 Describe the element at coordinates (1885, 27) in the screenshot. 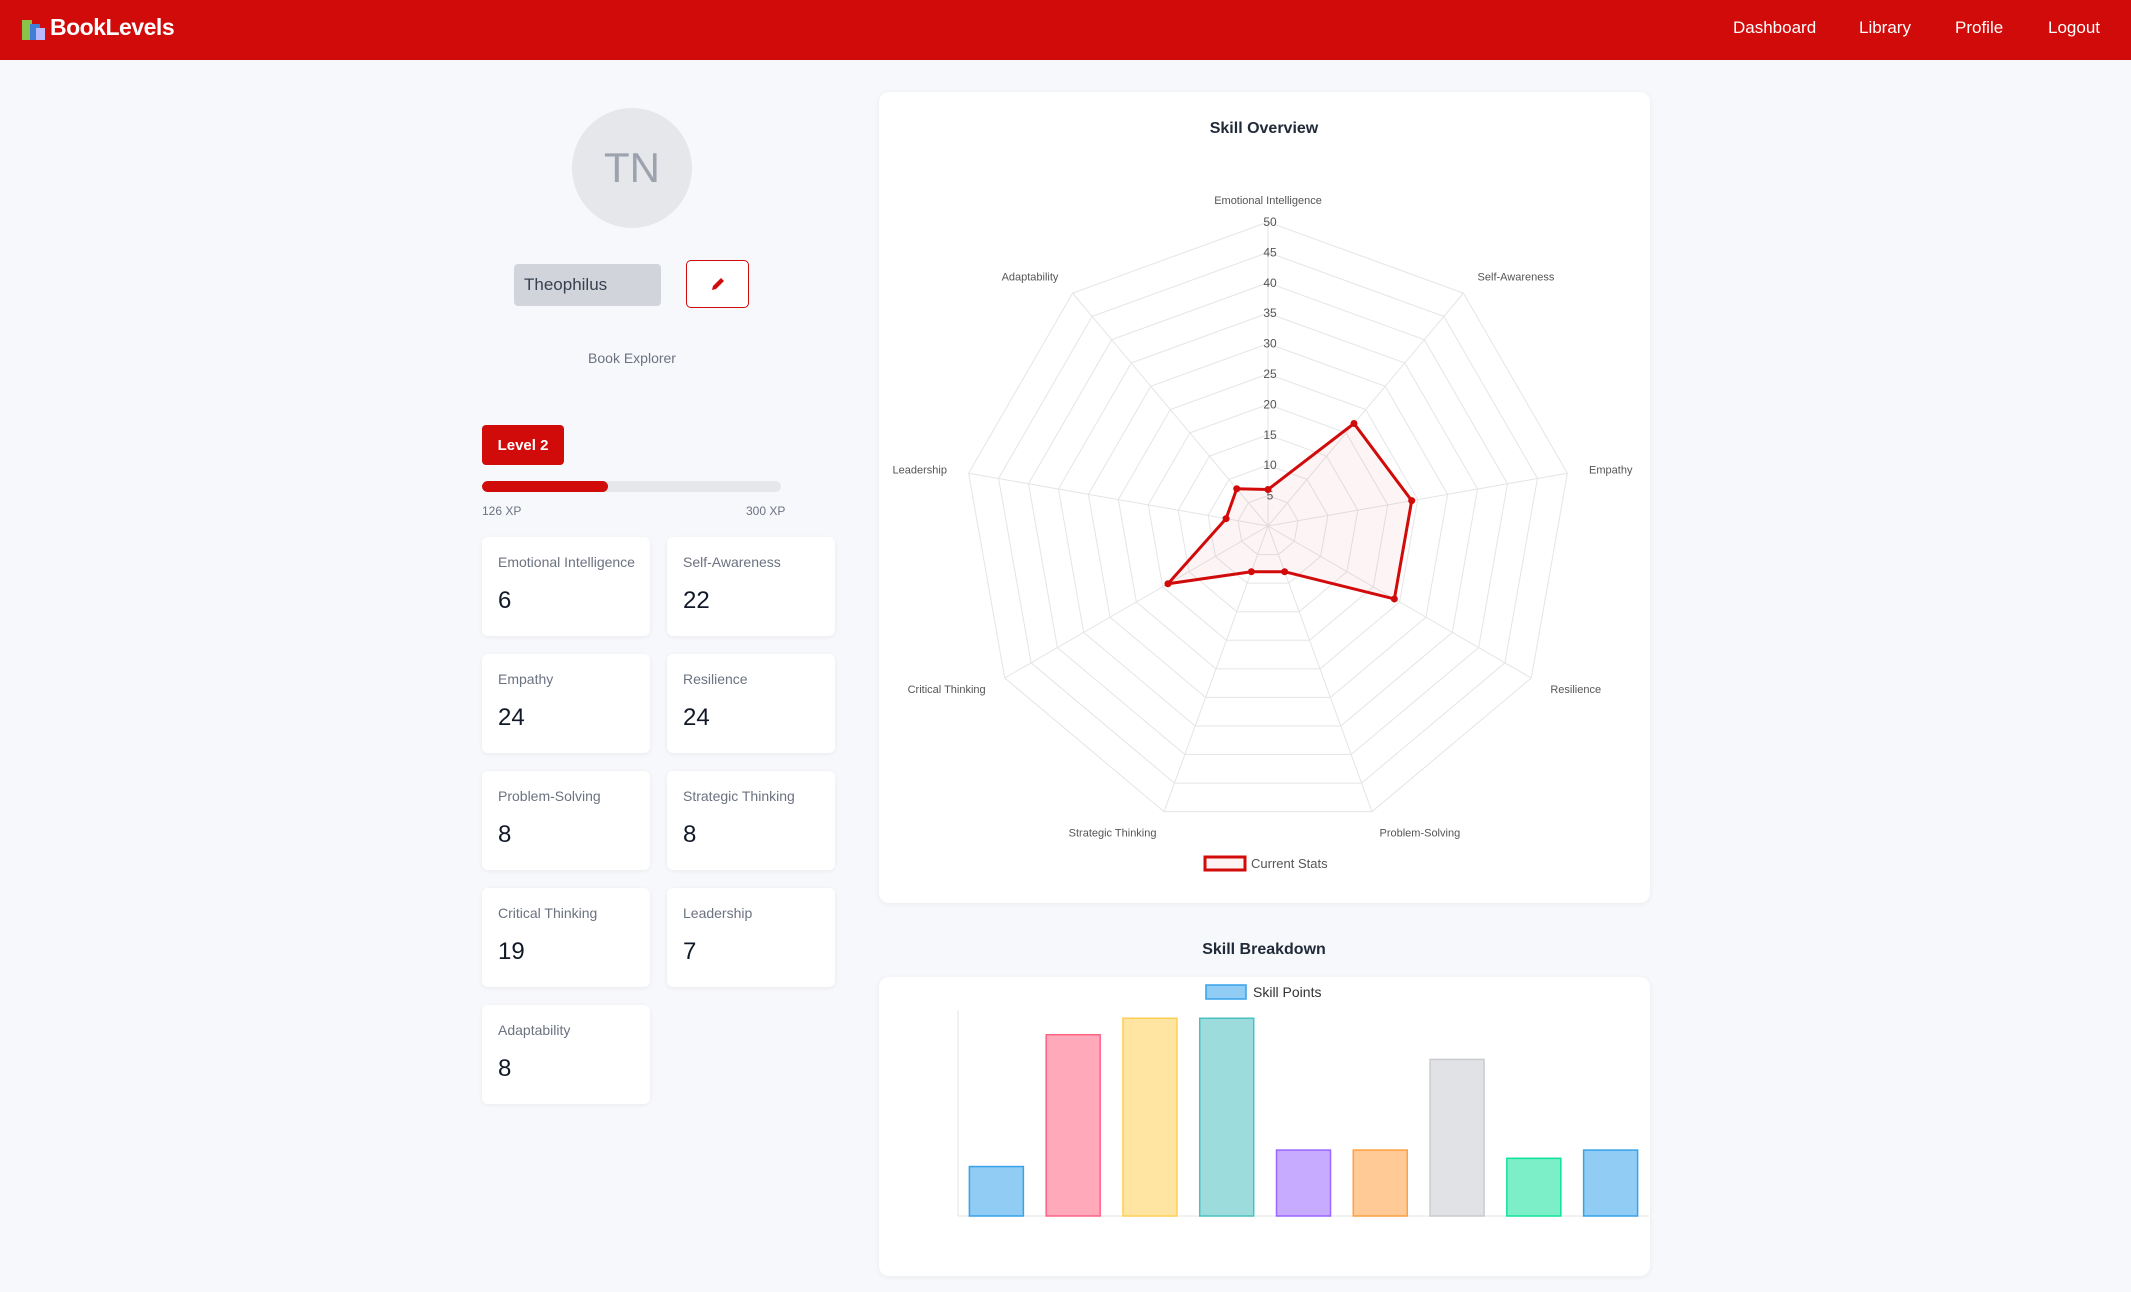

I see `nav-link: Library` at that location.